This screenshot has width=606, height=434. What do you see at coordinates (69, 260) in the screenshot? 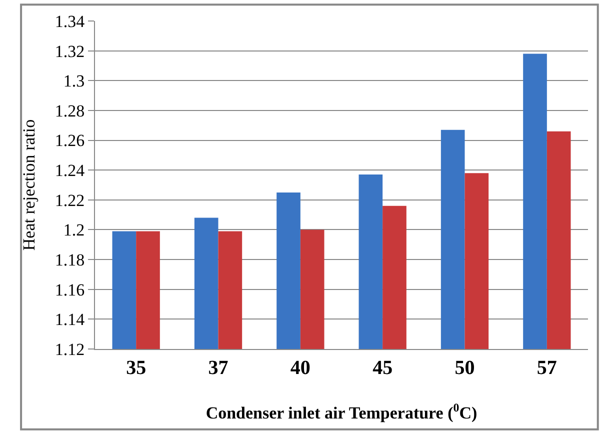
I see `y-tick-label: 1.18` at bounding box center [69, 260].